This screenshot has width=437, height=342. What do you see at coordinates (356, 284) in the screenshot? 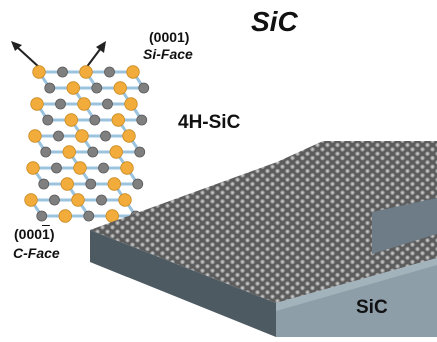
I see `slab-front-shade` at bounding box center [356, 284].